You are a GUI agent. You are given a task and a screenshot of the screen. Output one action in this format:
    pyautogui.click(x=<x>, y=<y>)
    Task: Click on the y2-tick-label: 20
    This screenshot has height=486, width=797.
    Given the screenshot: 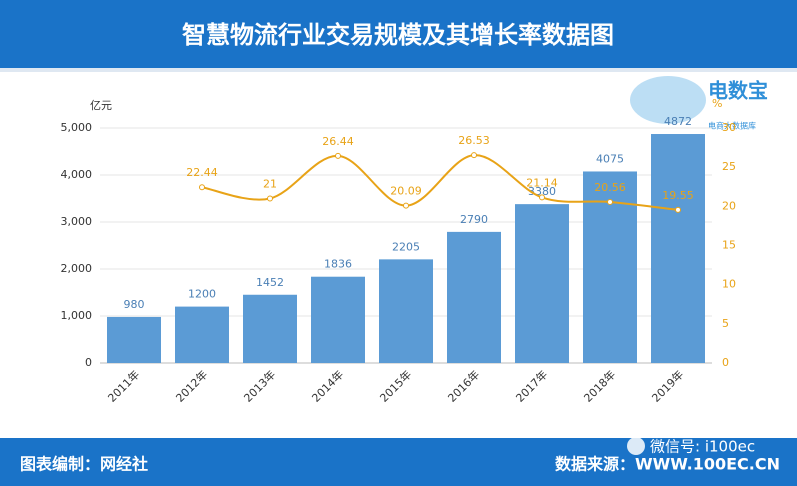 What is the action you would take?
    pyautogui.click(x=729, y=205)
    